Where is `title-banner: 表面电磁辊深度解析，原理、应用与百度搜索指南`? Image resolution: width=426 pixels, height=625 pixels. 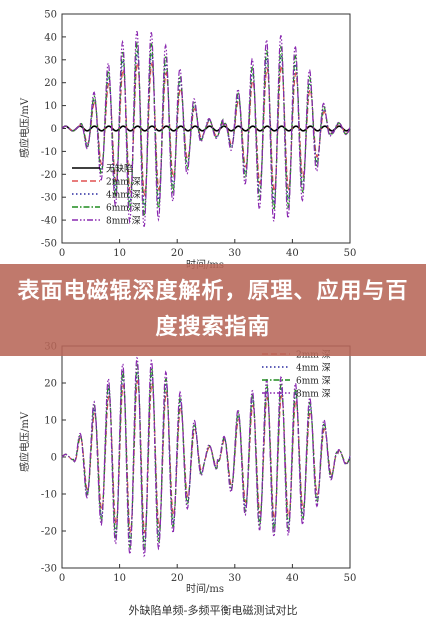
title-banner: 表面电磁辊深度解析，原理、应用与百度搜索指南 is located at coordinates (213, 310).